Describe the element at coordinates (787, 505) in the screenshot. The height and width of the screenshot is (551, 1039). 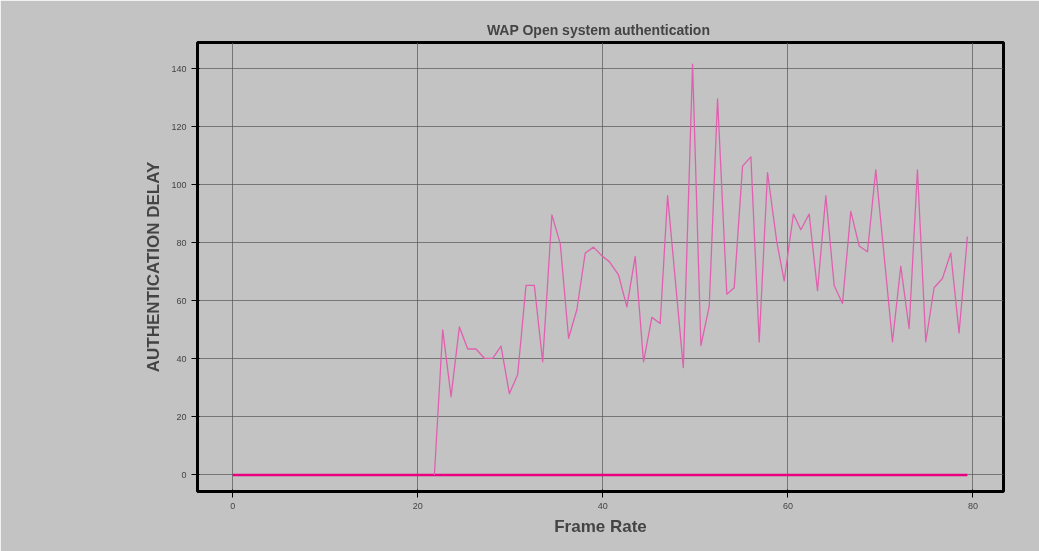
I see `x-tick-label: 60` at that location.